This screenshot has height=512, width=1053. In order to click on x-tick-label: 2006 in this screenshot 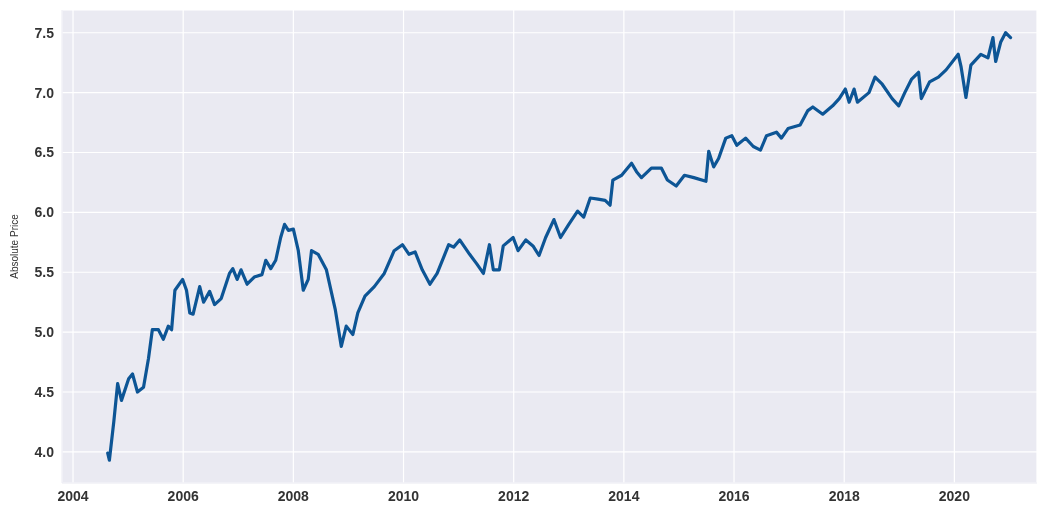, I will do `click(183, 495)`.